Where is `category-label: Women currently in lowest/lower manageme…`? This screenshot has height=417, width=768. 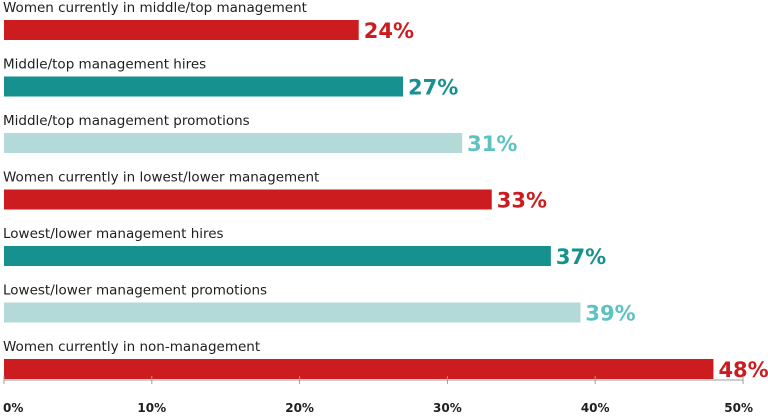 category-label: Women currently in lowest/lower manageme… is located at coordinates (161, 178).